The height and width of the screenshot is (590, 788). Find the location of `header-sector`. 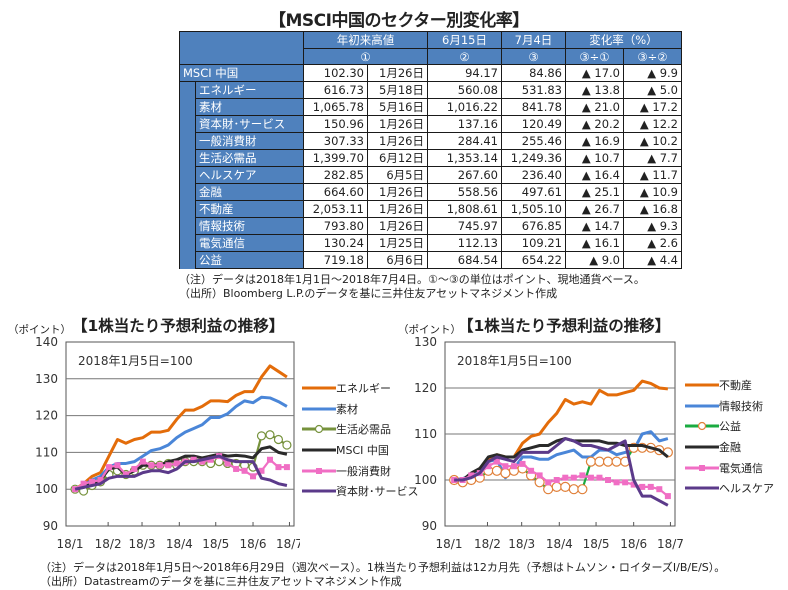

header-sector is located at coordinates (241, 48).